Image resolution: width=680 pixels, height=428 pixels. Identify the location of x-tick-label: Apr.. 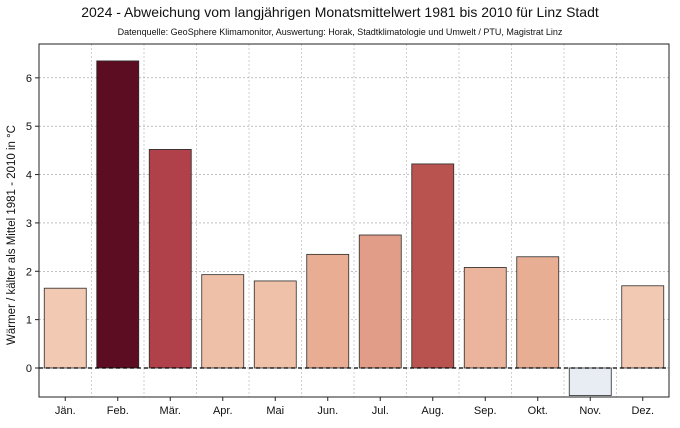
(223, 411).